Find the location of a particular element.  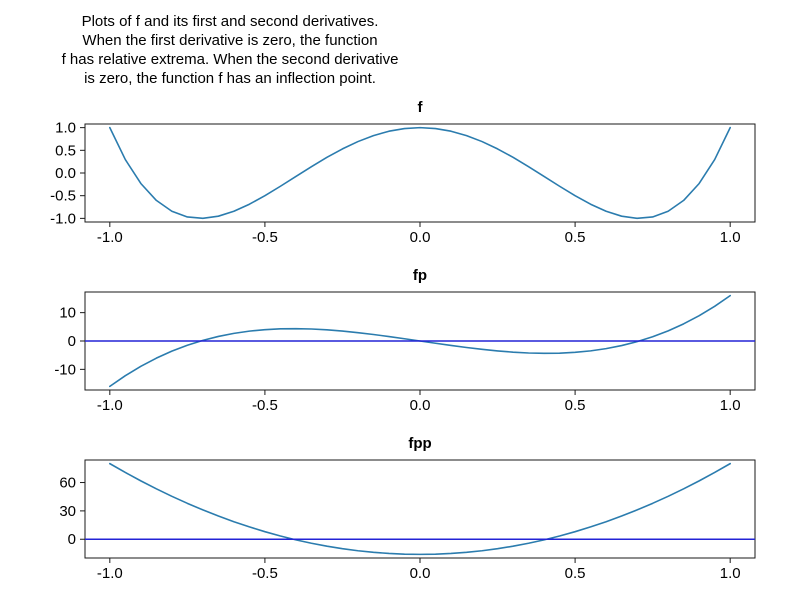

y-tick-label: 30 is located at coordinates (67, 511).